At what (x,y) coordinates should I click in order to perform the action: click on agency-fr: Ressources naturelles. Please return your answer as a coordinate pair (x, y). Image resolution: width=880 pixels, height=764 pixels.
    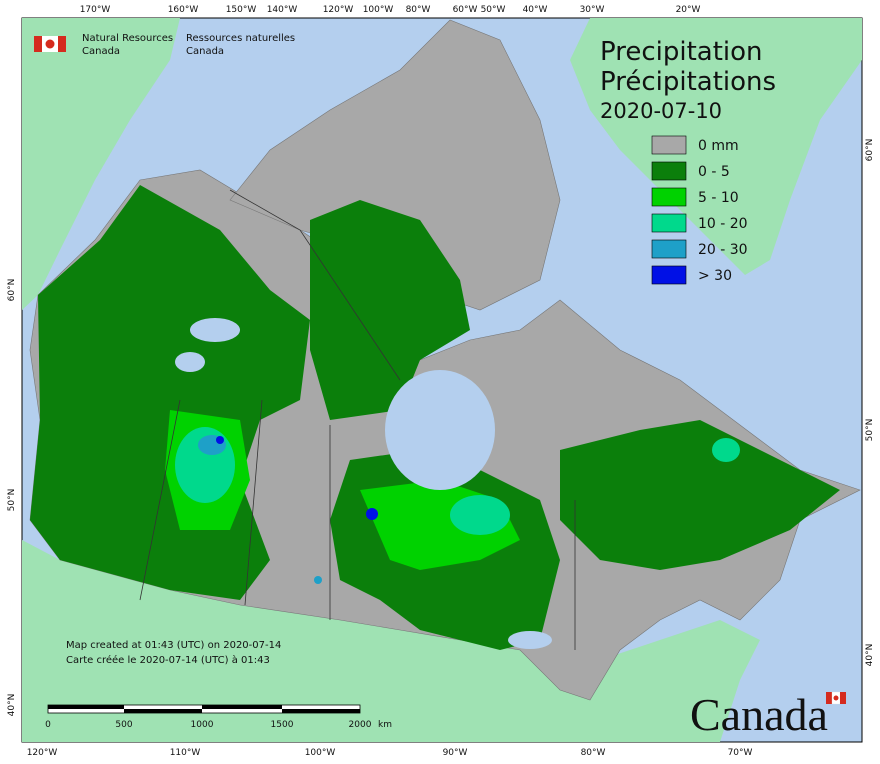
    Looking at the image, I should click on (240, 38).